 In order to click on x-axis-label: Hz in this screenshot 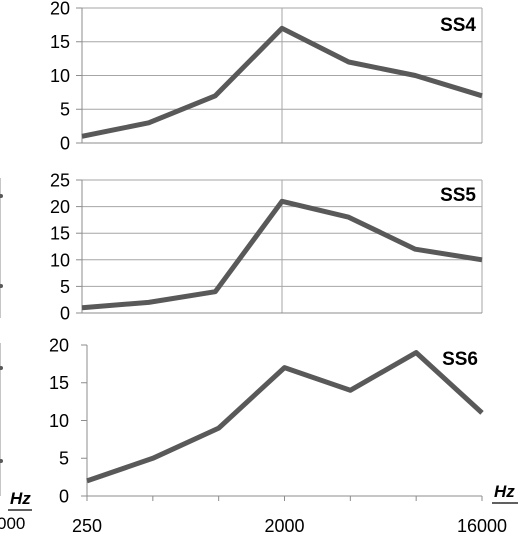, I will do `click(504, 491)`.